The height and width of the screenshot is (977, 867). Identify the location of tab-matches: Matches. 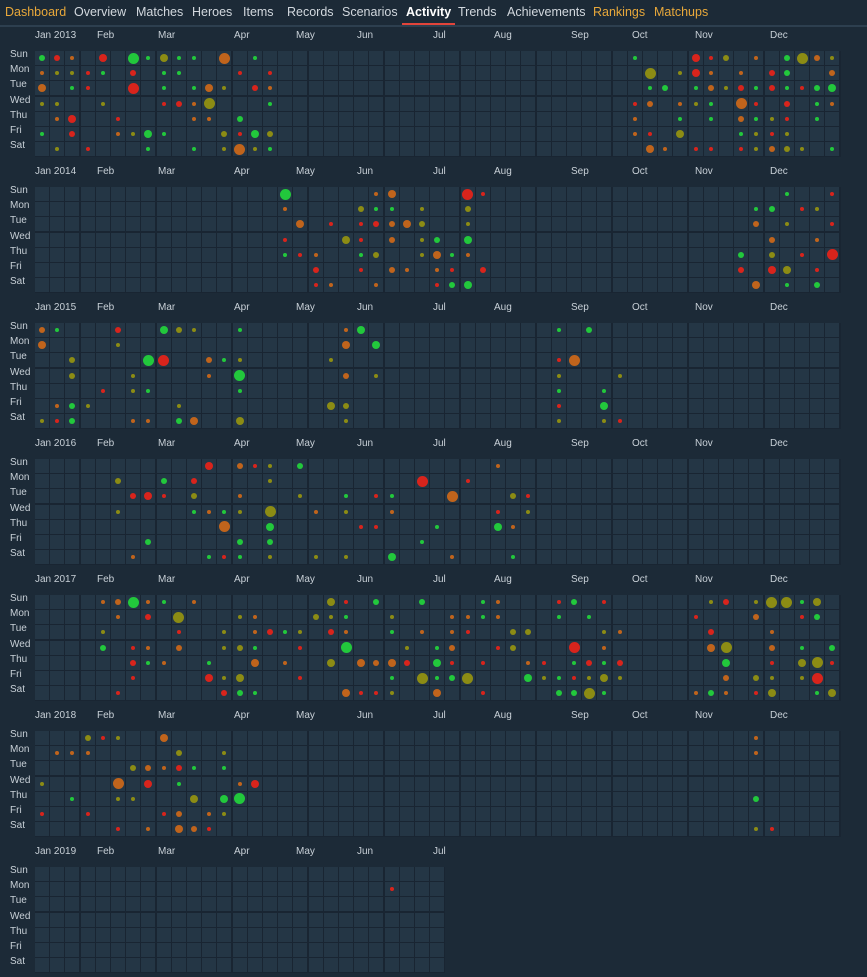
(160, 12).